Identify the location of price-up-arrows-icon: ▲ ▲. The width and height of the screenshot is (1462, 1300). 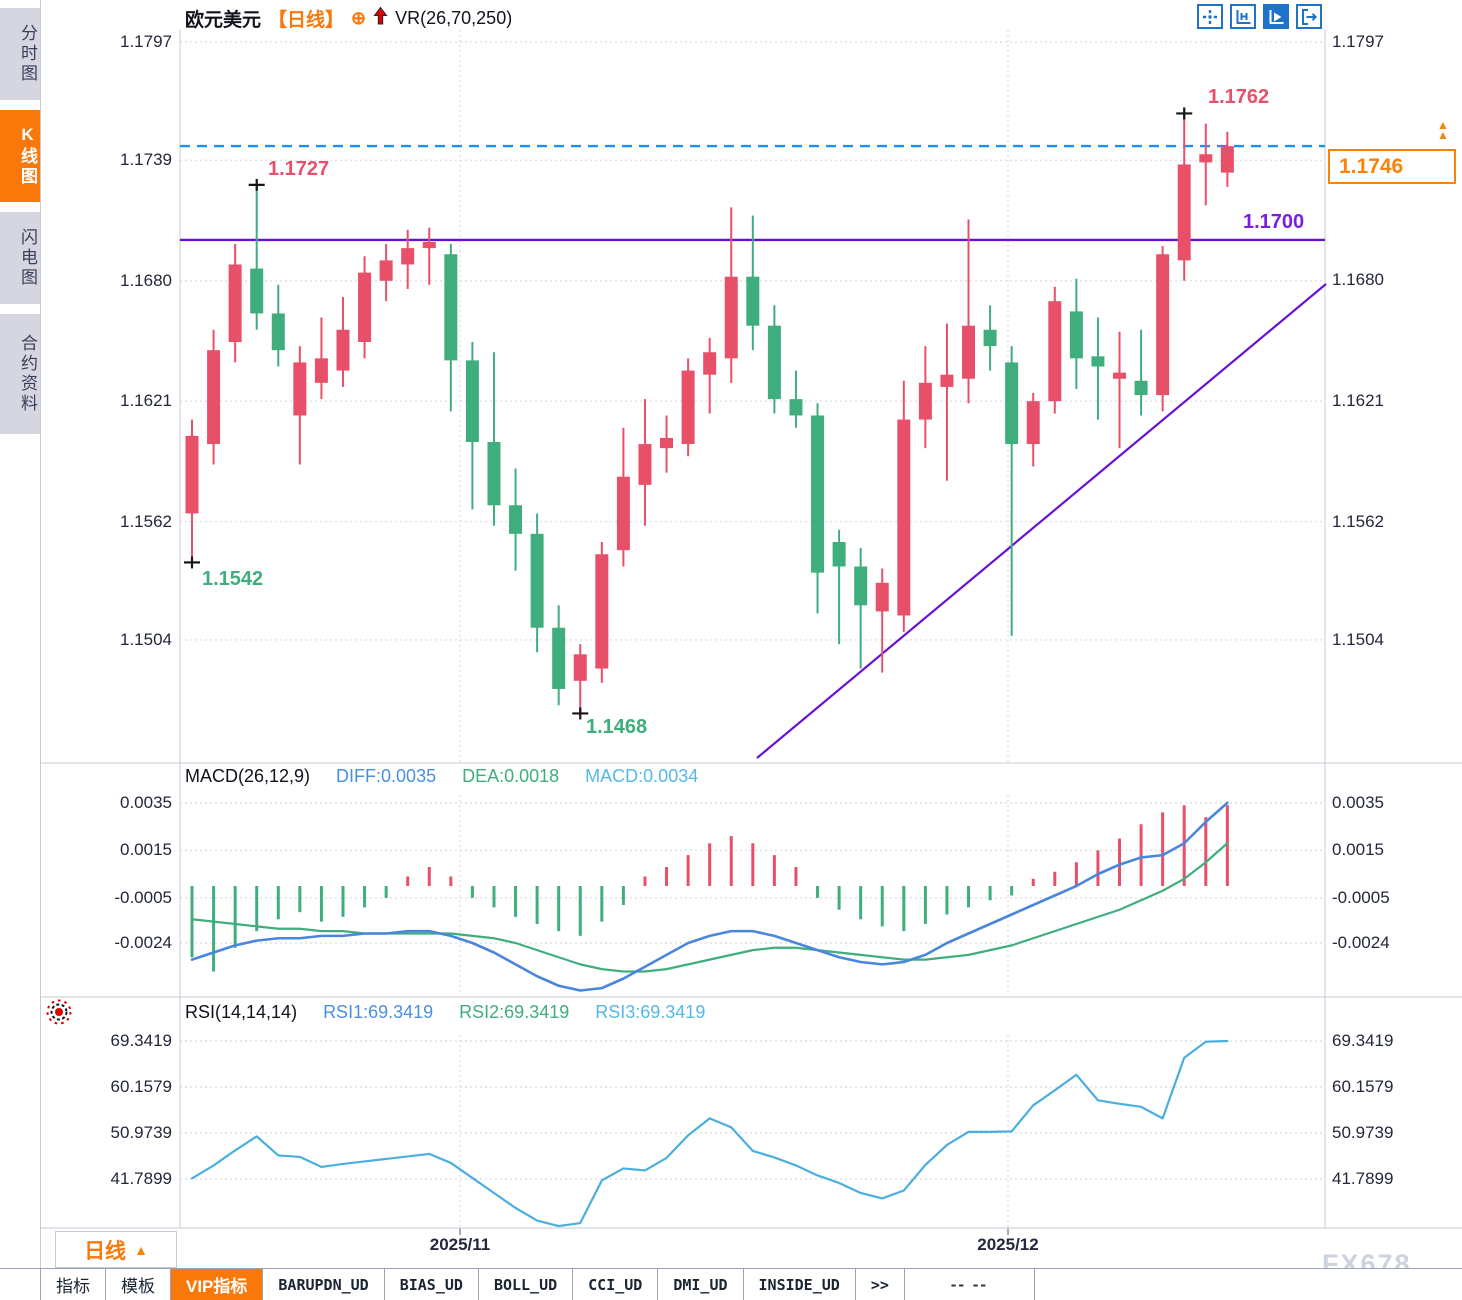
(1443, 130).